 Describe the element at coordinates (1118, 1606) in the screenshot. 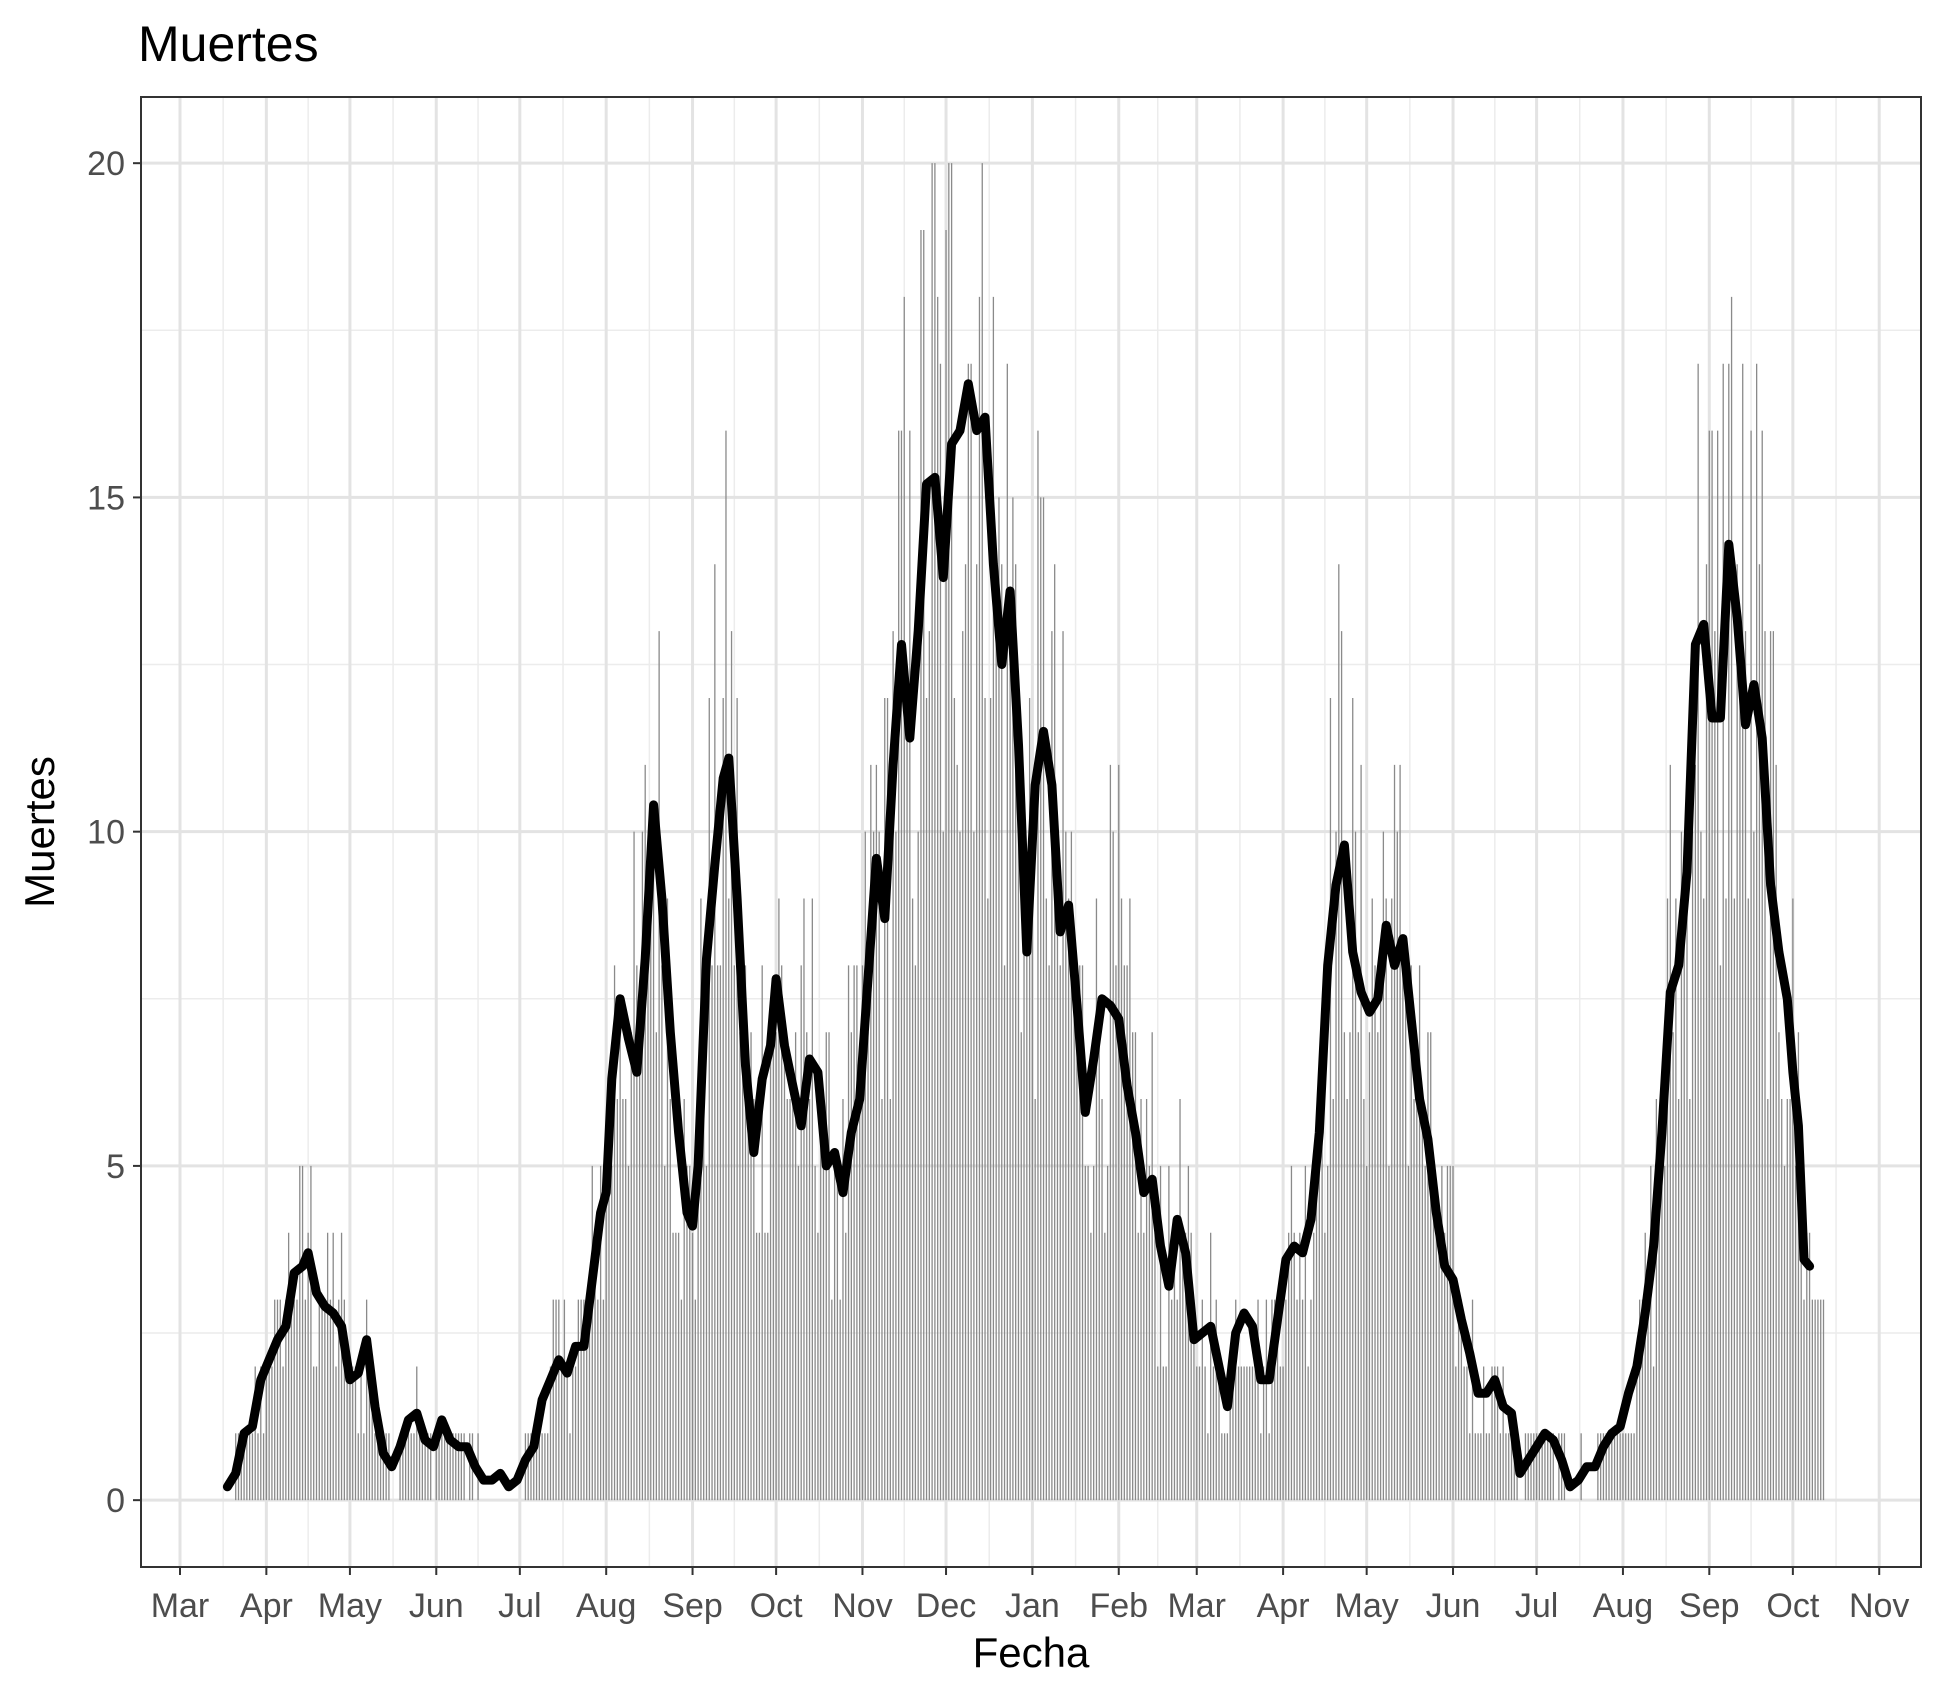

I see `x-tick-label: Feb` at that location.